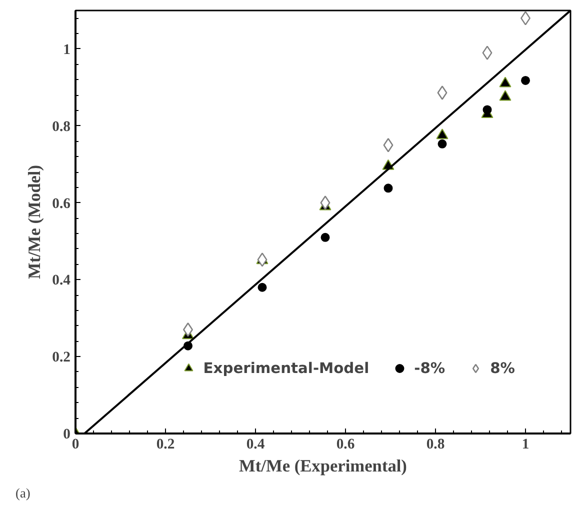 The image size is (581, 514). What do you see at coordinates (61, 204) in the screenshot?
I see `y-tick-label: 0.6` at bounding box center [61, 204].